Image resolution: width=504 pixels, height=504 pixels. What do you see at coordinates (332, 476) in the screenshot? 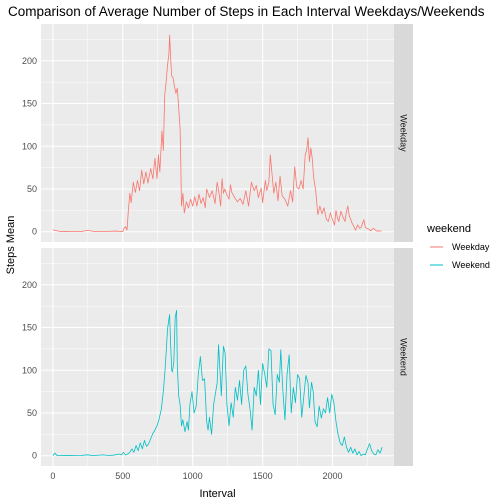
I see `x-tick-label: 2000` at bounding box center [332, 476].